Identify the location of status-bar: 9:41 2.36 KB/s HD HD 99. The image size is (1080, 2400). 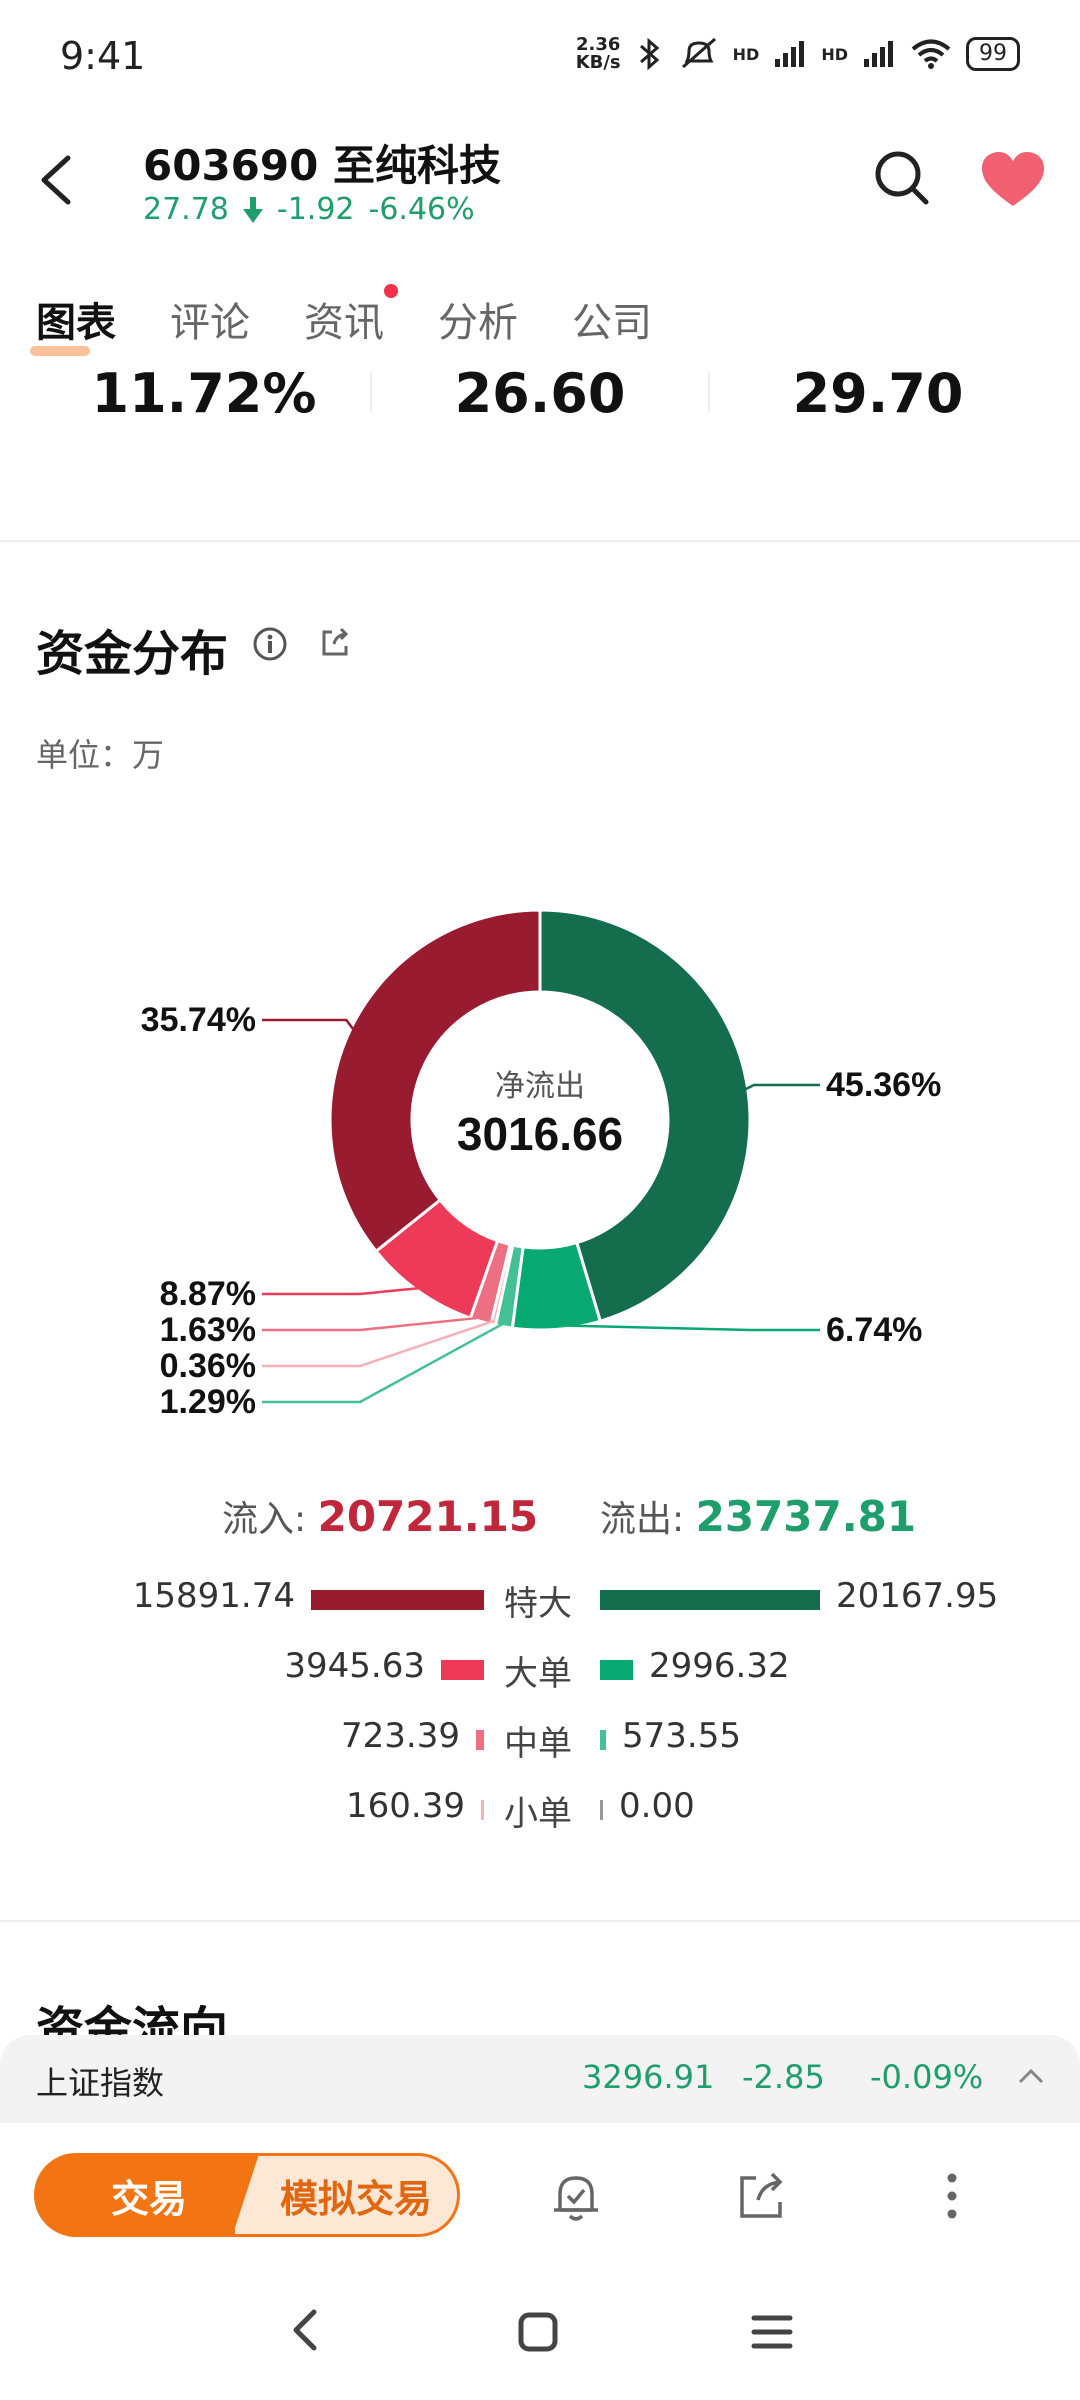
(540, 60).